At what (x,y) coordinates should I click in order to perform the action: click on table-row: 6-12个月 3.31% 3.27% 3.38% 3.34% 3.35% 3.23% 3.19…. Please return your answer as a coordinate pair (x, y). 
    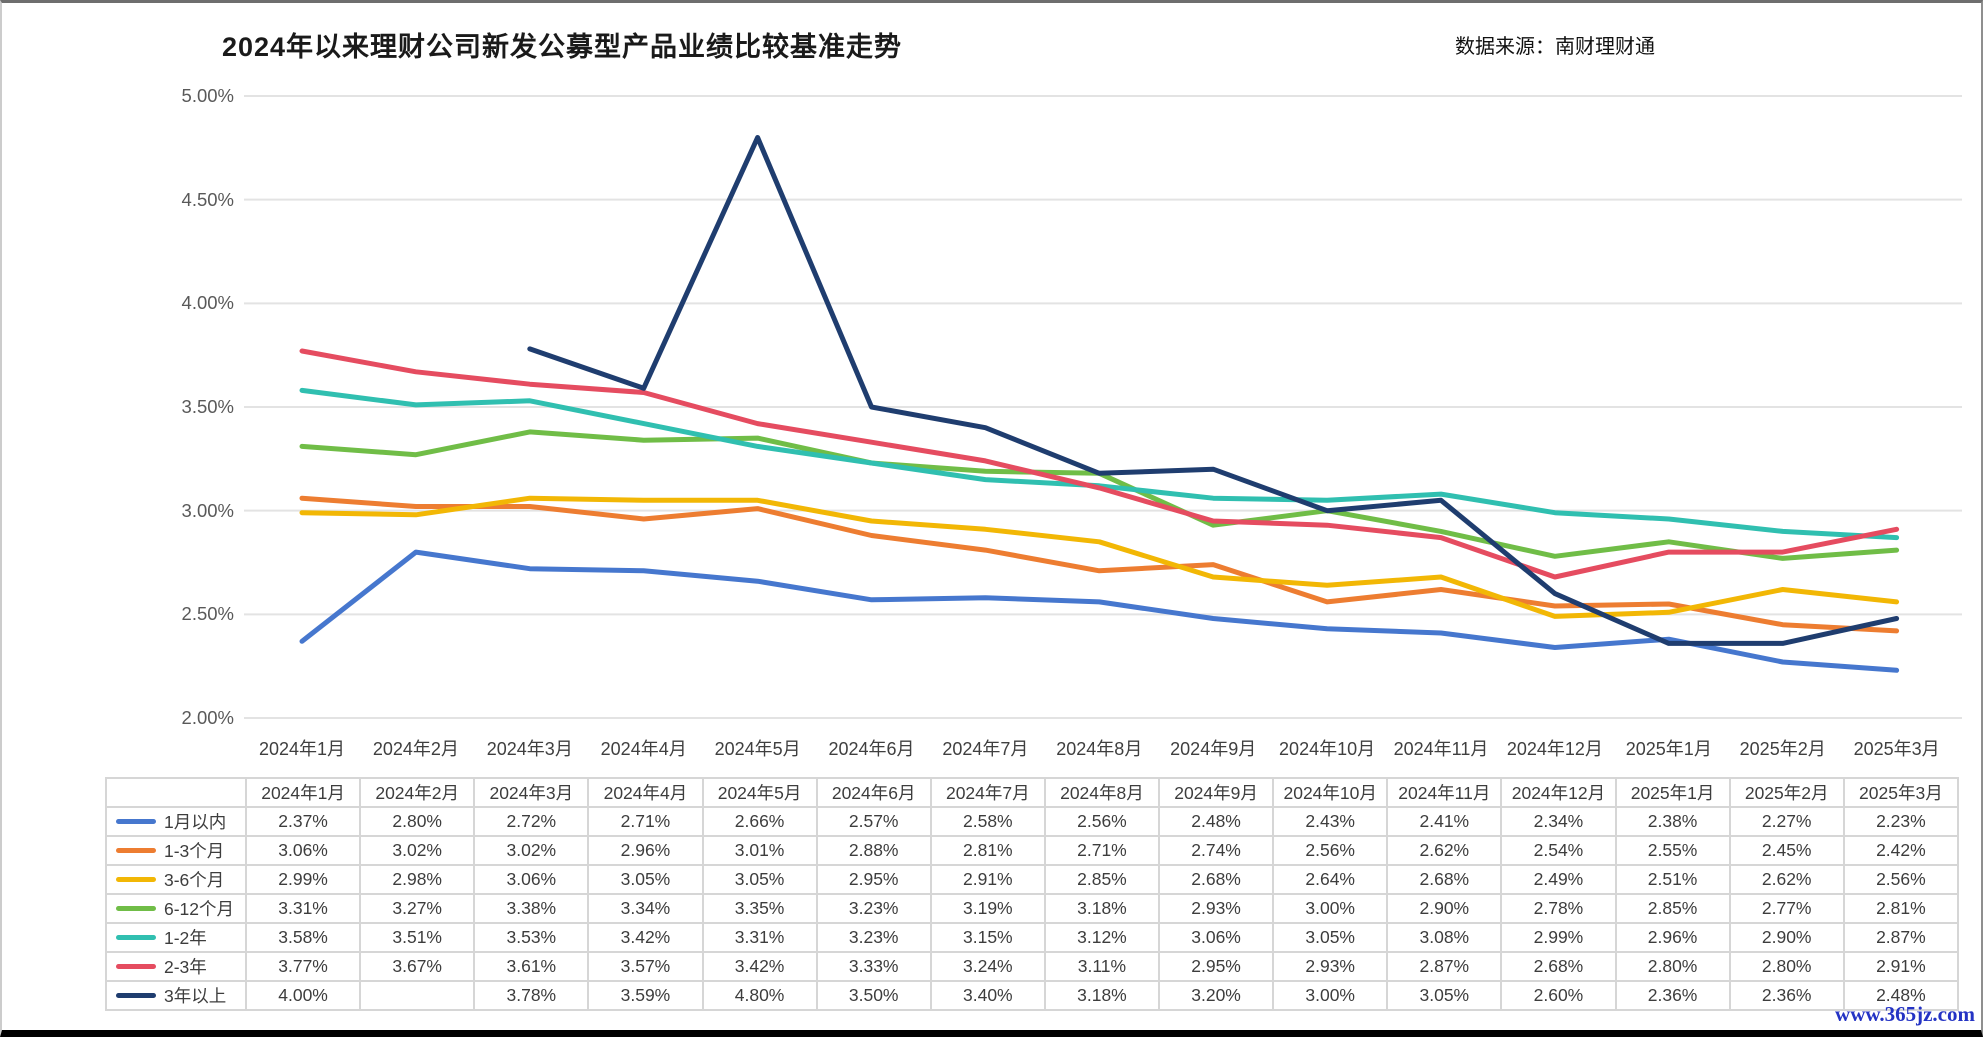
    Looking at the image, I should click on (1032, 908).